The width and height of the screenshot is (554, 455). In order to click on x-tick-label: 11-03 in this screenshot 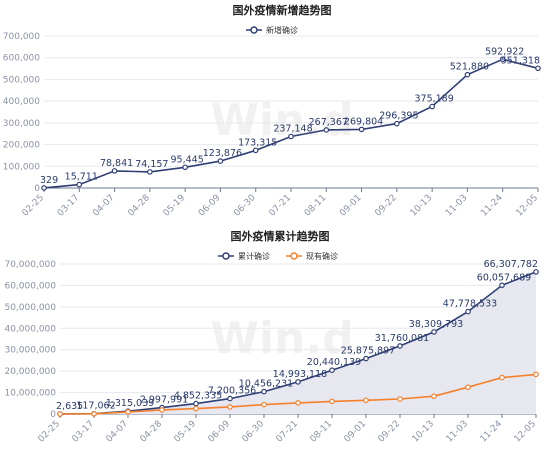, I will do `click(458, 432)`.